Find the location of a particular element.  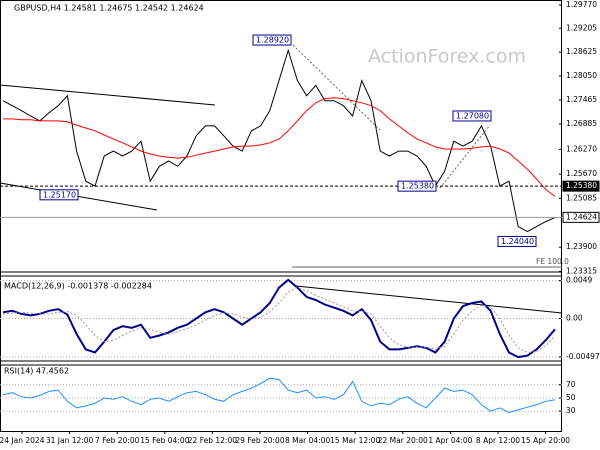

y-tick-label: 1.25670 is located at coordinates (581, 173).